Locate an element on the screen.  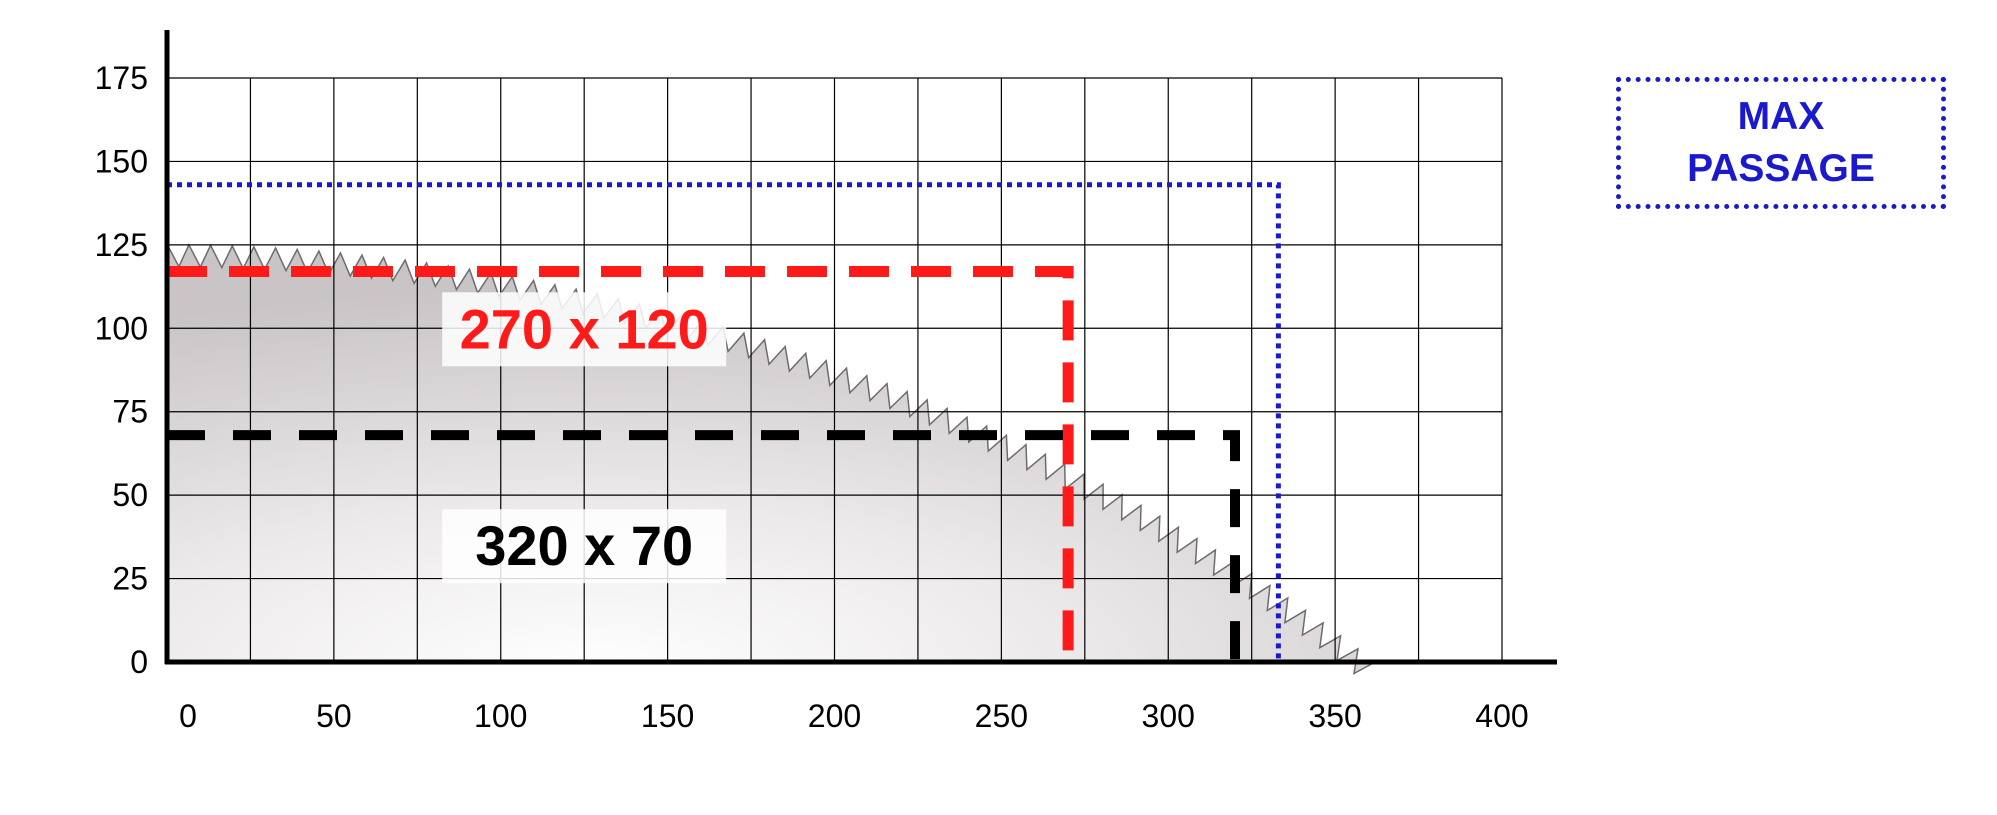
x-tick-label: 400 is located at coordinates (1501, 716).